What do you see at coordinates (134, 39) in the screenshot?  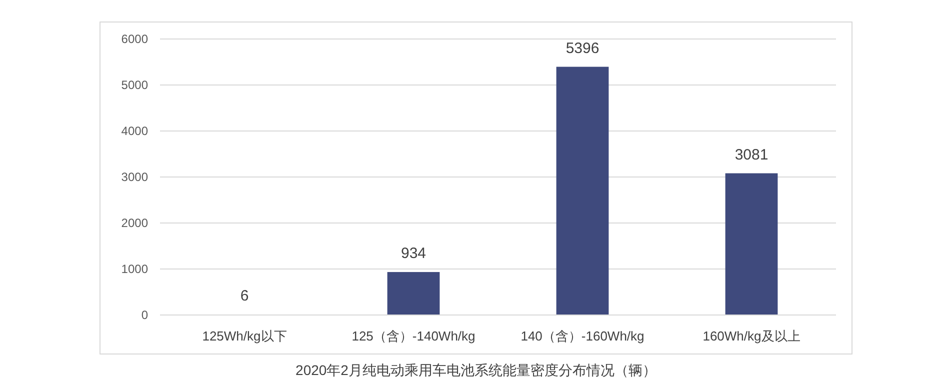 I see `y-tick-label: 6000` at bounding box center [134, 39].